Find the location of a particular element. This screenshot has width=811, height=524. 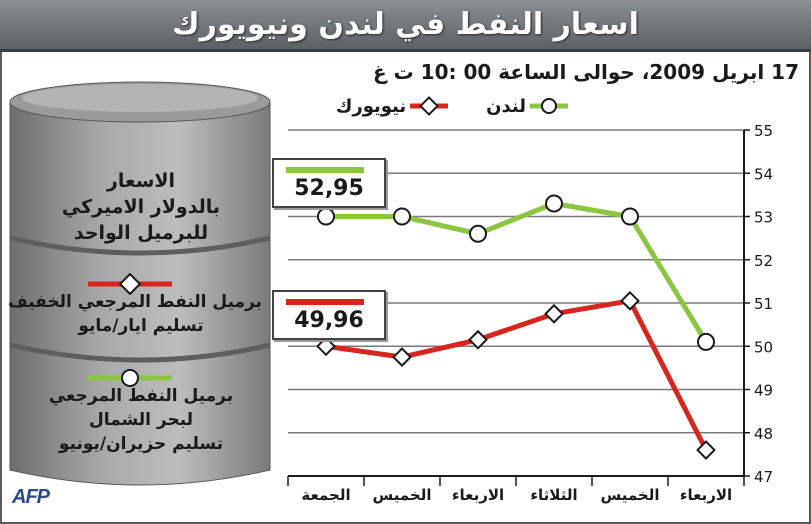

legend-label-newyork: نيويورك is located at coordinates (371, 106).